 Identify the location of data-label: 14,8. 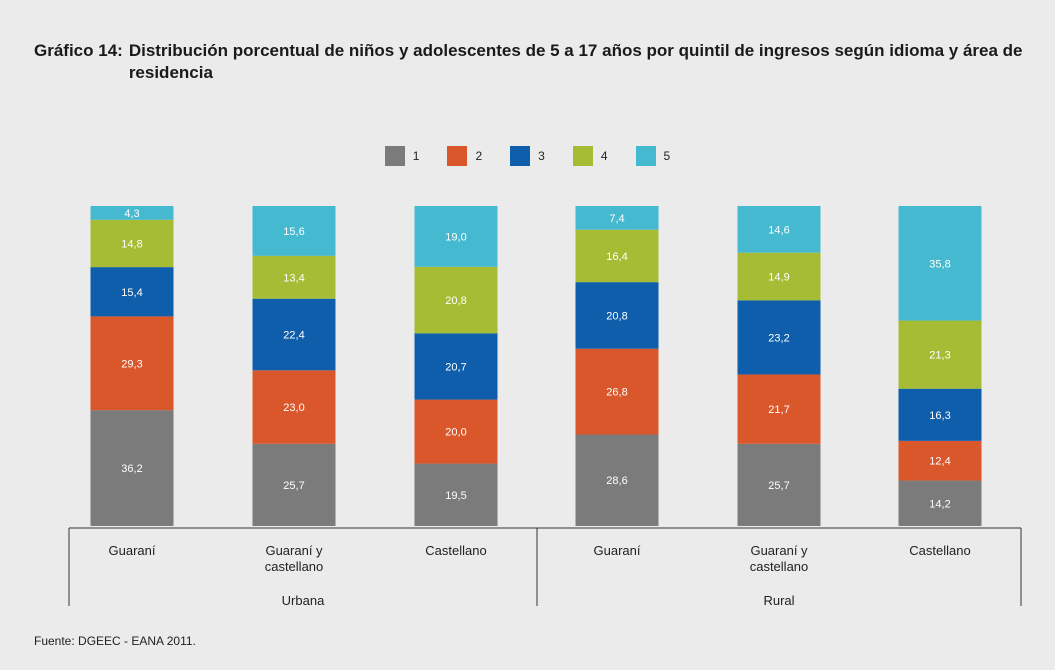
(131, 244).